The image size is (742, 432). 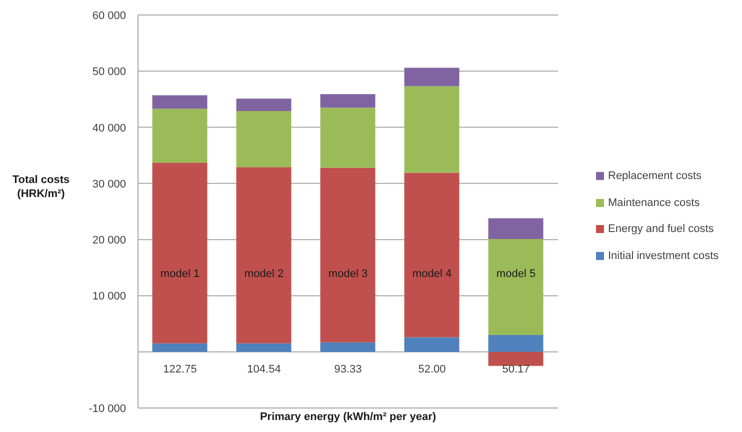 I want to click on y-tick-label: 10 000, so click(x=109, y=296).